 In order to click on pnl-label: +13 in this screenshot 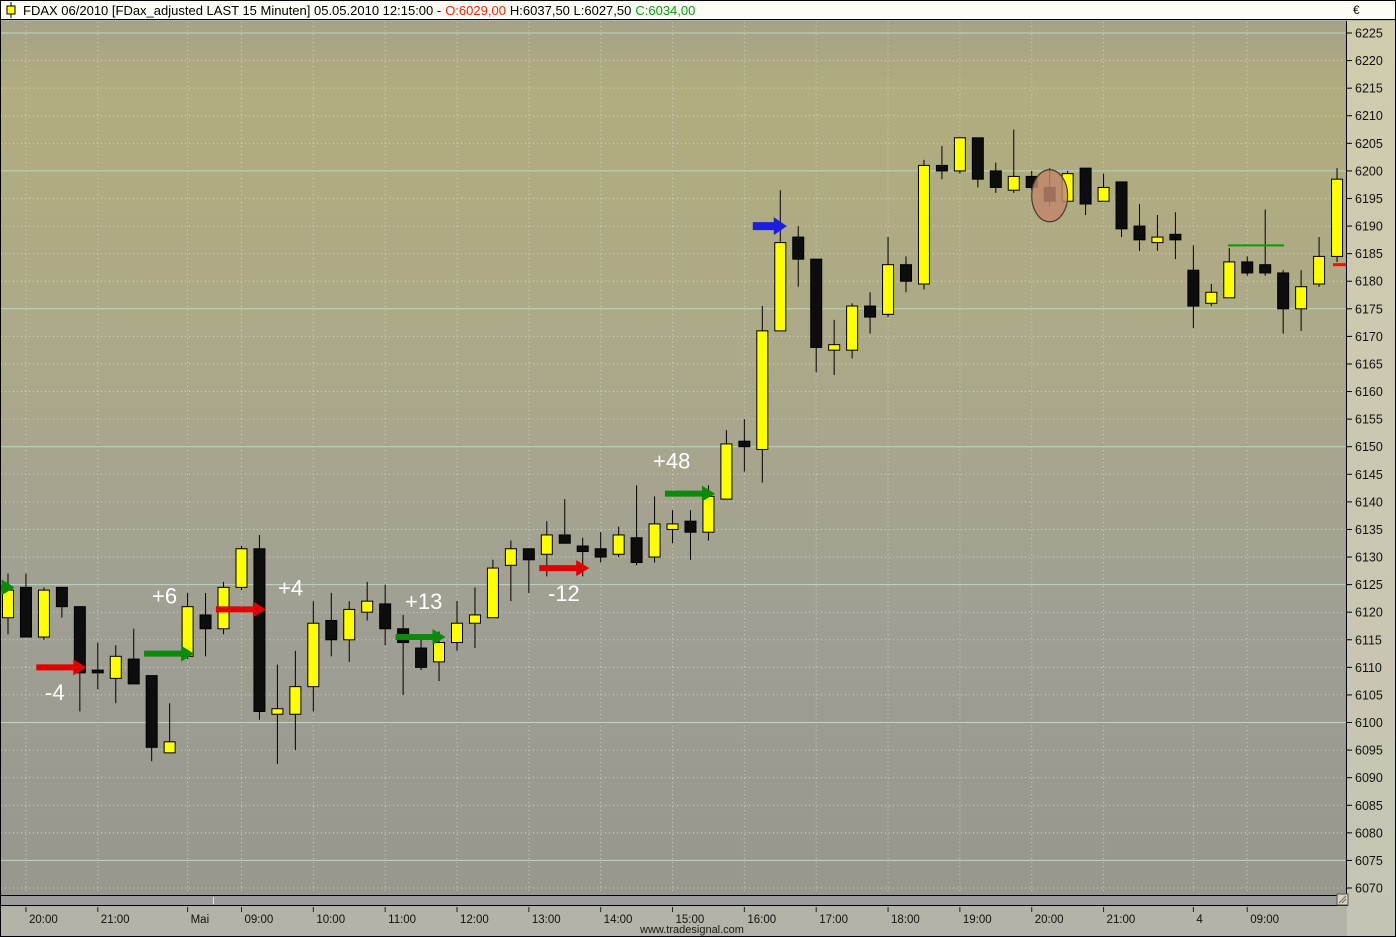, I will do `click(423, 601)`.